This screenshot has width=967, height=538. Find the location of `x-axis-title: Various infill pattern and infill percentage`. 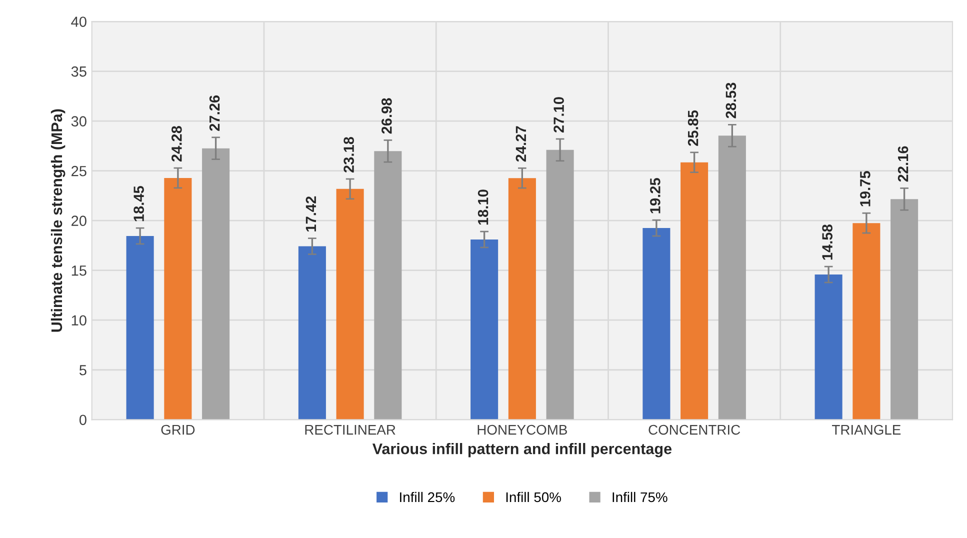

x-axis-title: Various infill pattern and infill percentage is located at coordinates (522, 450).